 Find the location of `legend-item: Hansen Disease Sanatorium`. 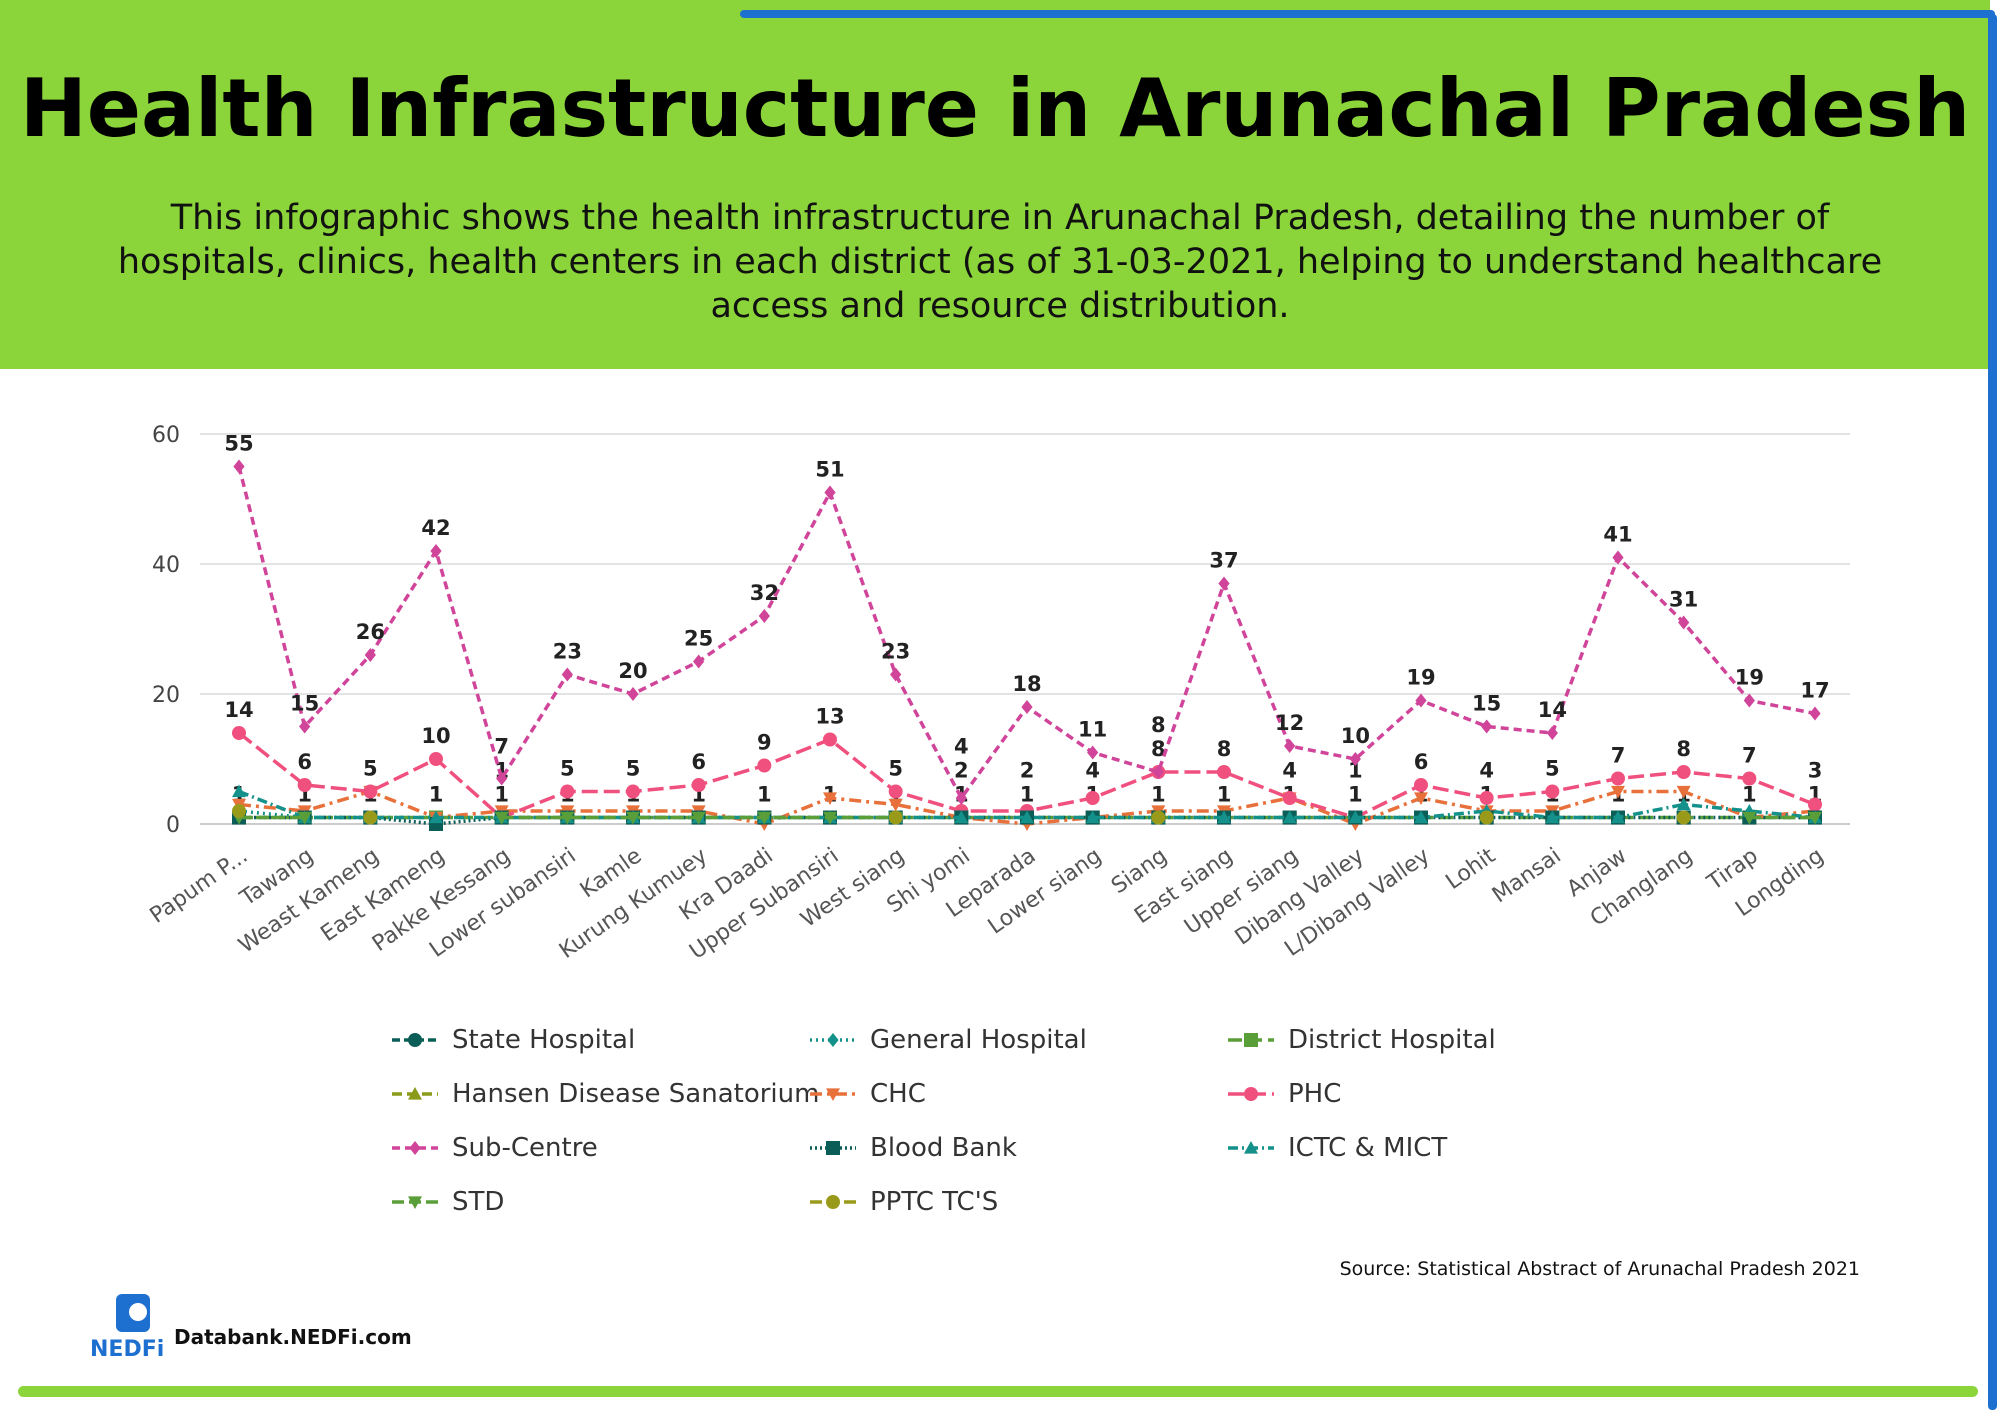

legend-item: Hansen Disease Sanatorium is located at coordinates (604, 1094).